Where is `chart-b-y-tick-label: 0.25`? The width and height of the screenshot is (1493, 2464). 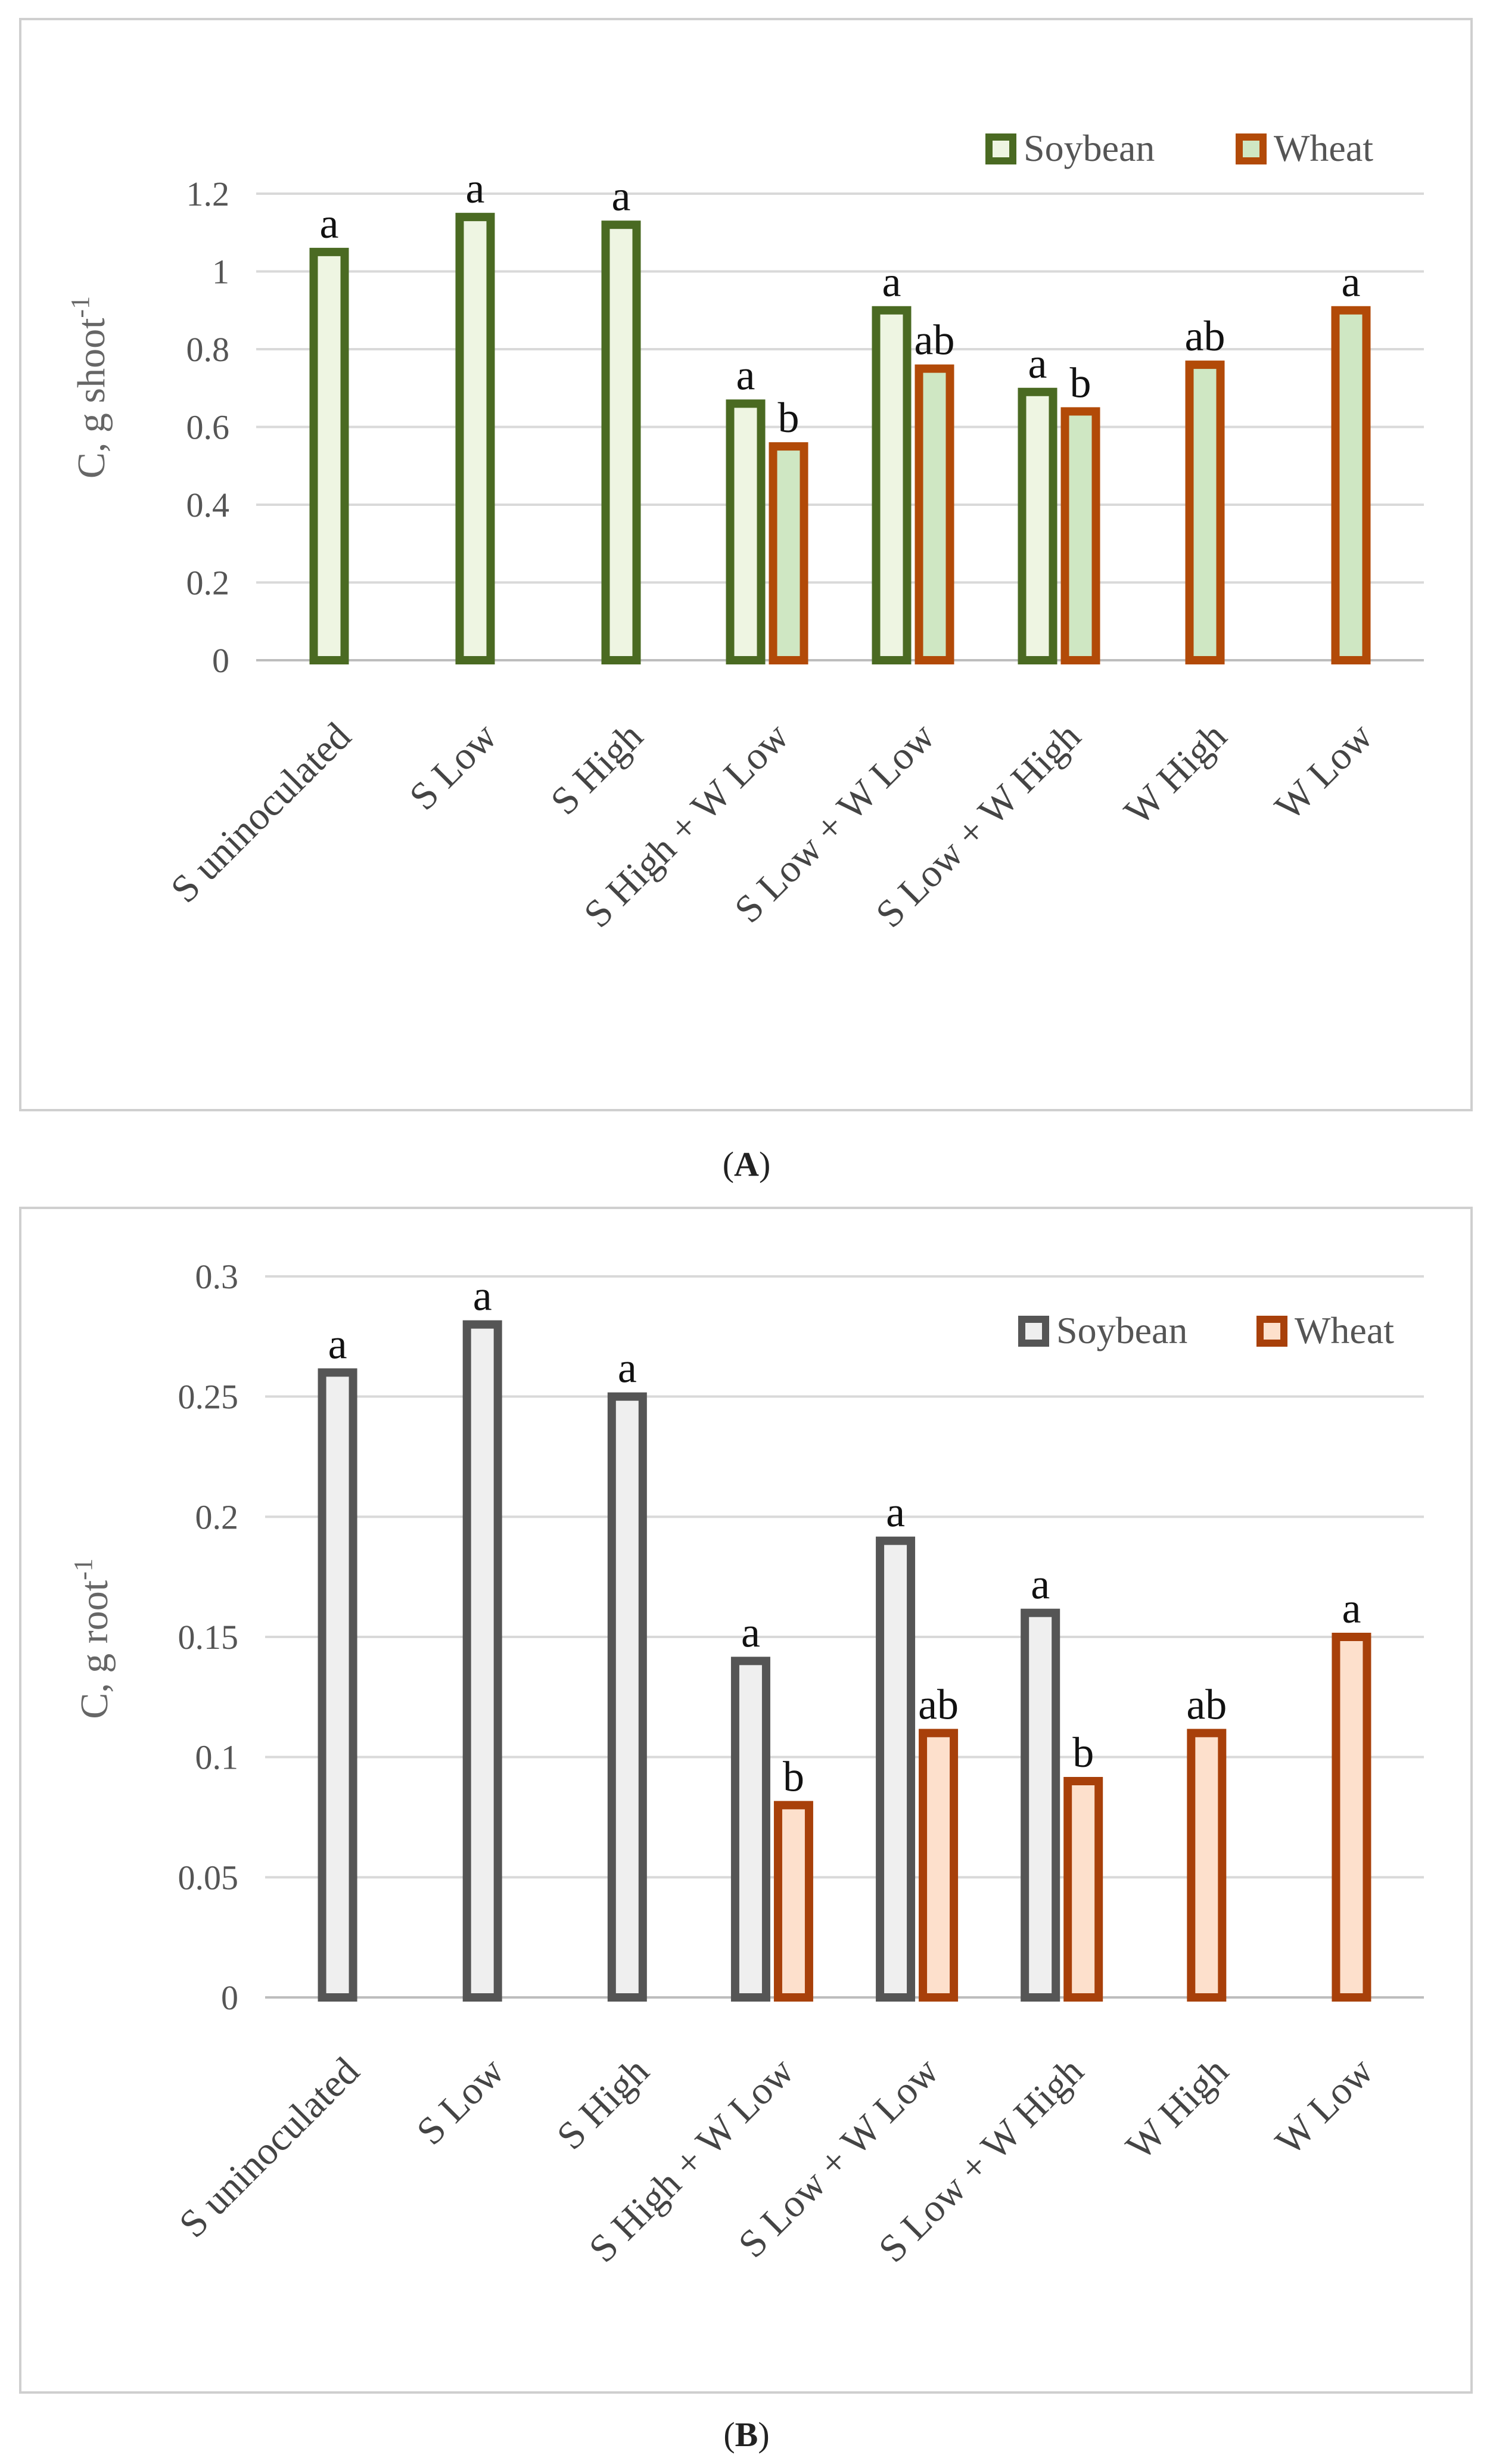 chart-b-y-tick-label: 0.25 is located at coordinates (208, 1397).